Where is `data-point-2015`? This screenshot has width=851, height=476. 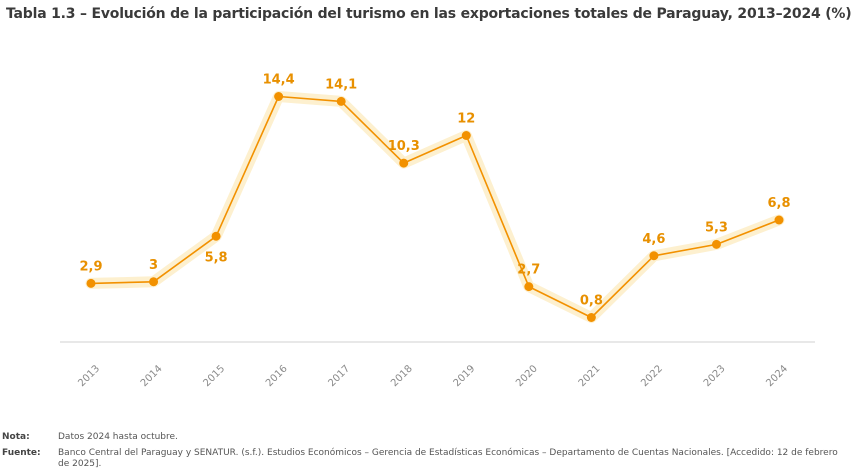
data-point-2015 is located at coordinates (216, 236).